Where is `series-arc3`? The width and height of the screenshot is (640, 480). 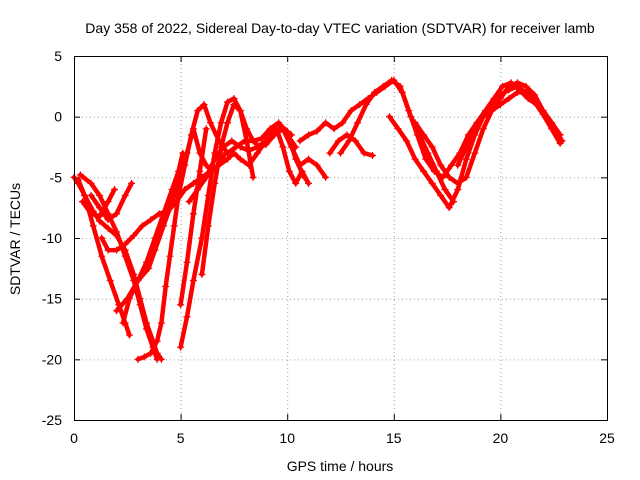 series-arc3 is located at coordinates (118, 267).